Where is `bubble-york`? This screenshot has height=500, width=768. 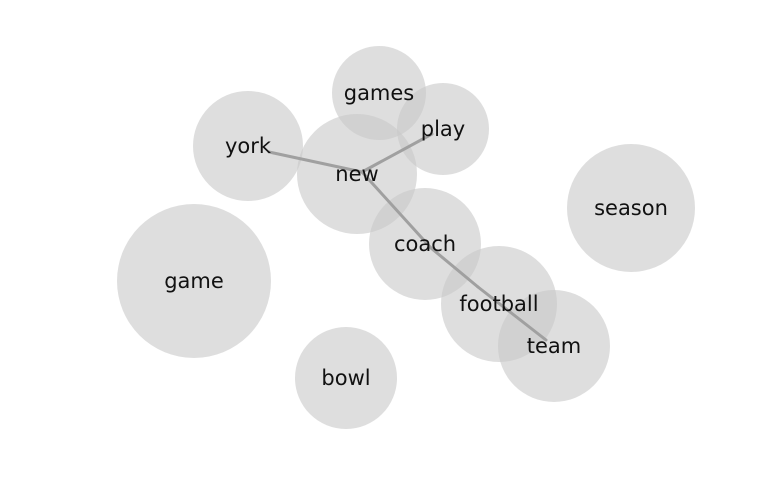 bubble-york is located at coordinates (248, 146).